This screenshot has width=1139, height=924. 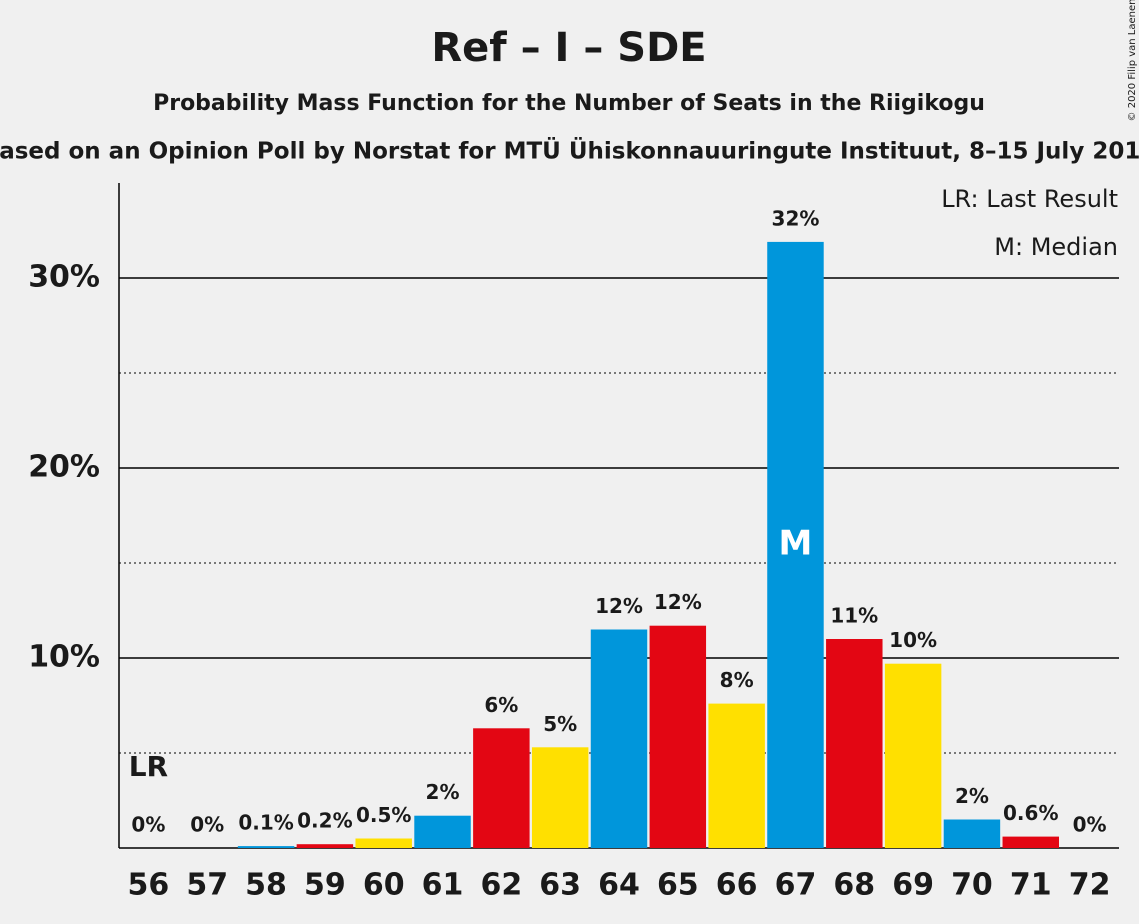 What do you see at coordinates (266, 885) in the screenshot?
I see `x-tick-label: 58` at bounding box center [266, 885].